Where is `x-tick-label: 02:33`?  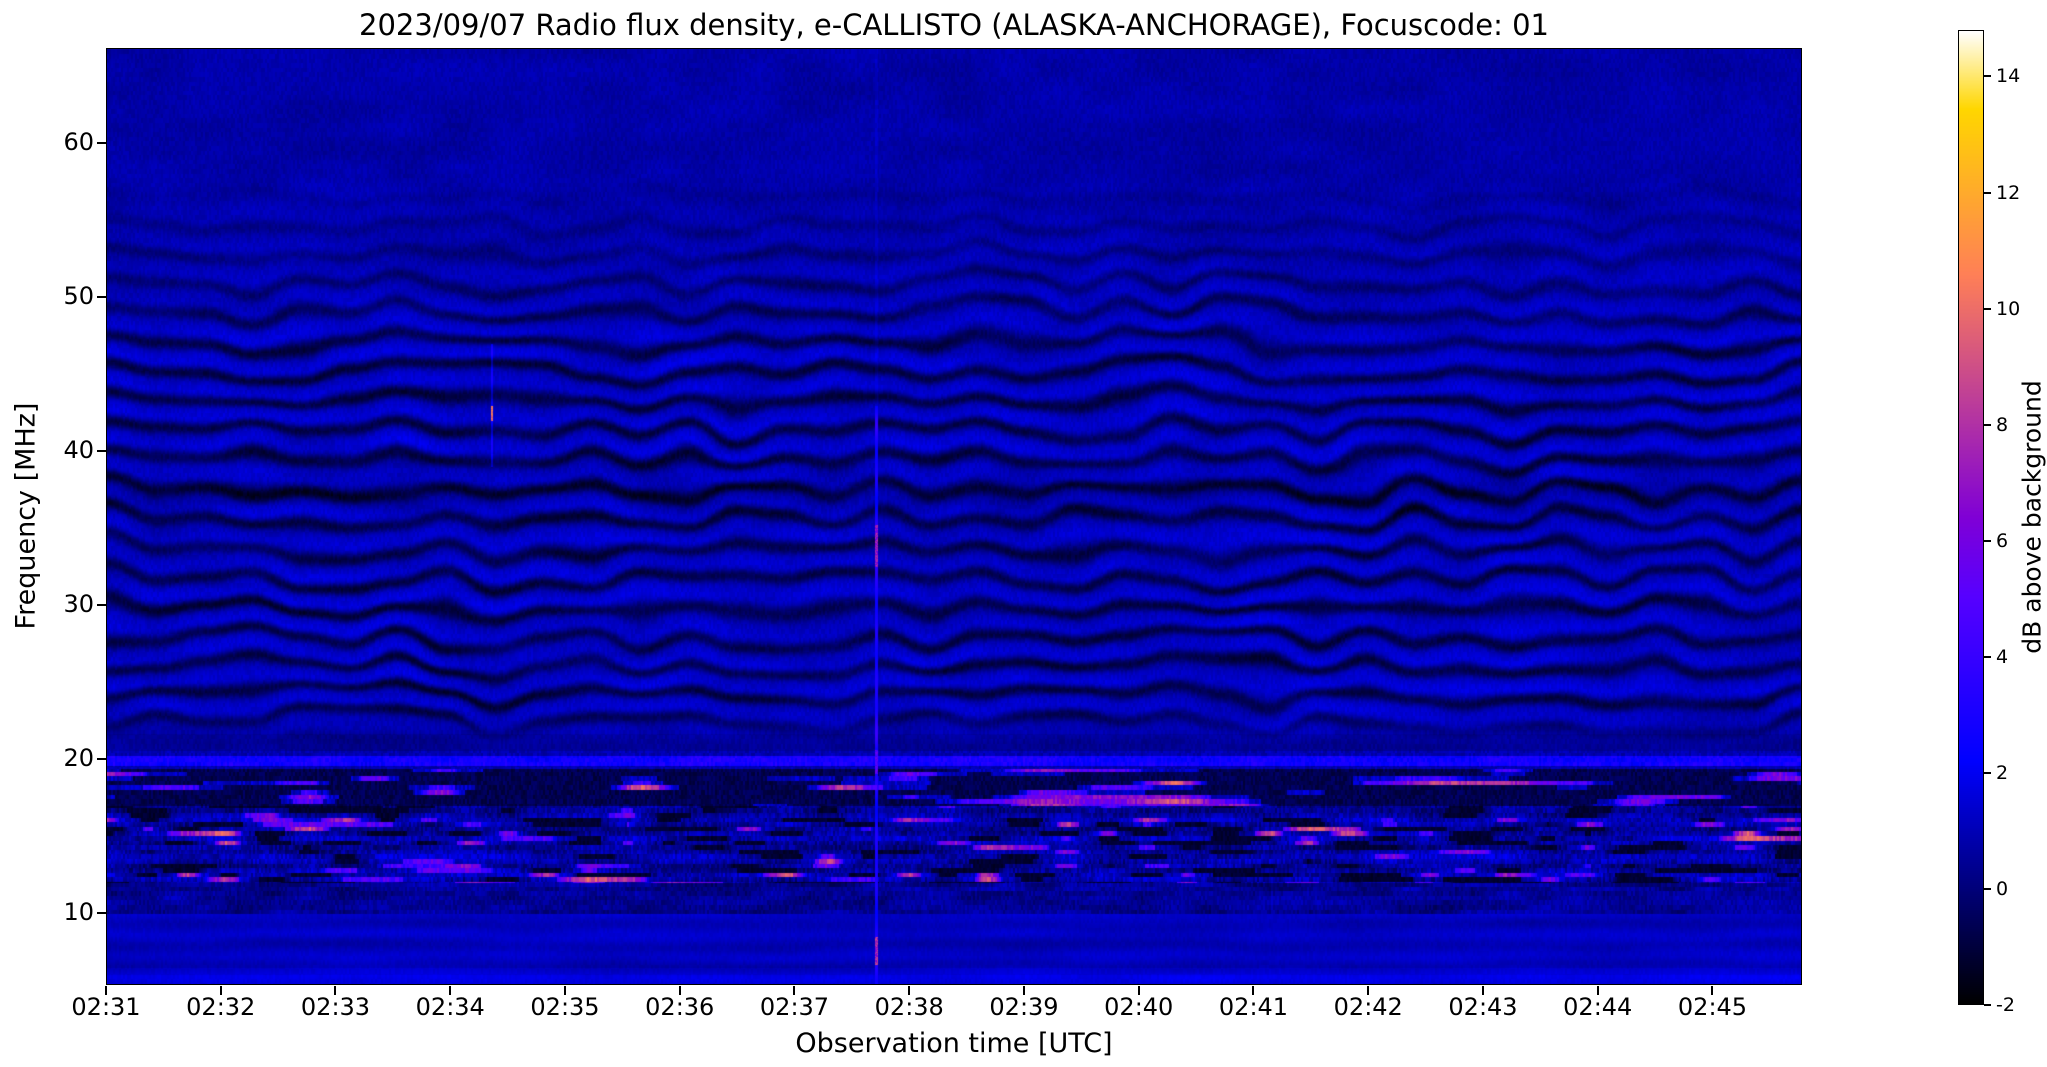 x-tick-label: 02:33 is located at coordinates (335, 1007).